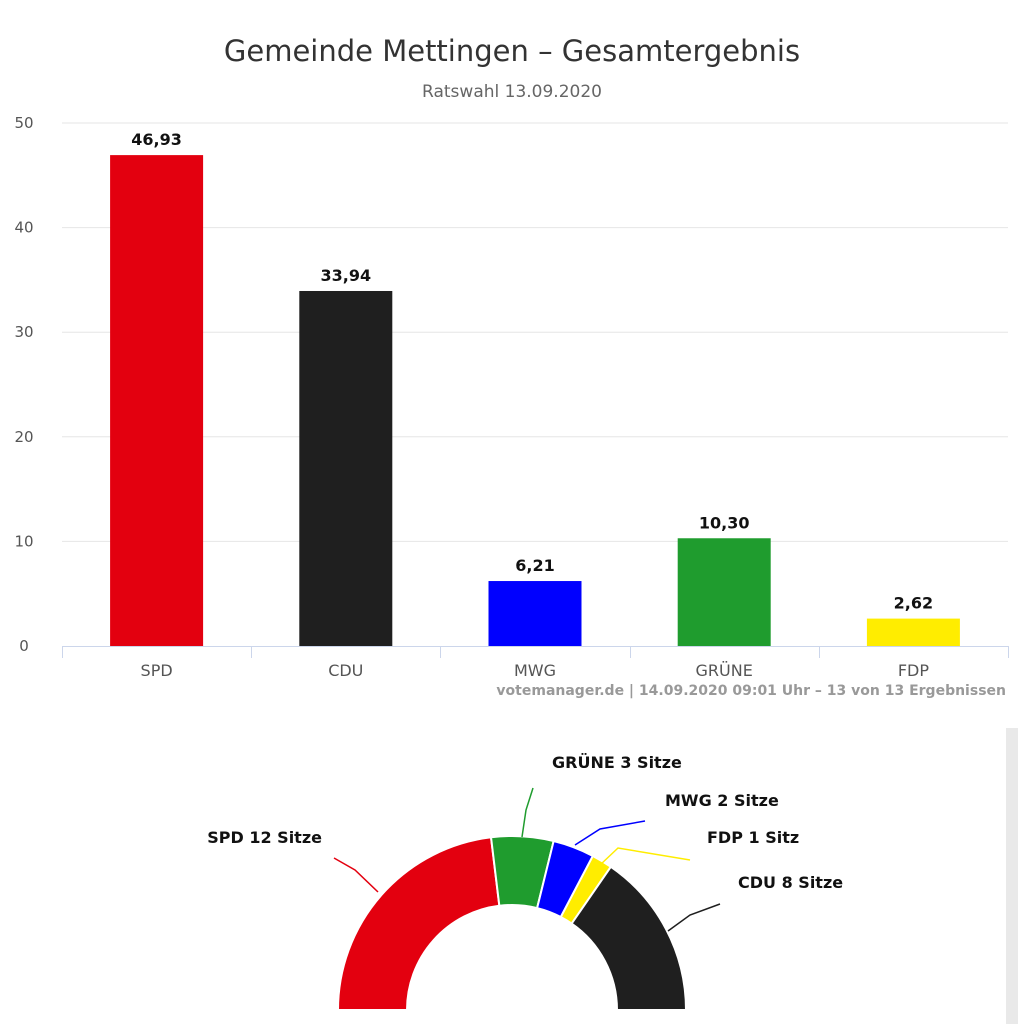 The image size is (1024, 1024). Describe the element at coordinates (753, 837) in the screenshot. I see `seat-label: FDP 1 Sitz` at that location.